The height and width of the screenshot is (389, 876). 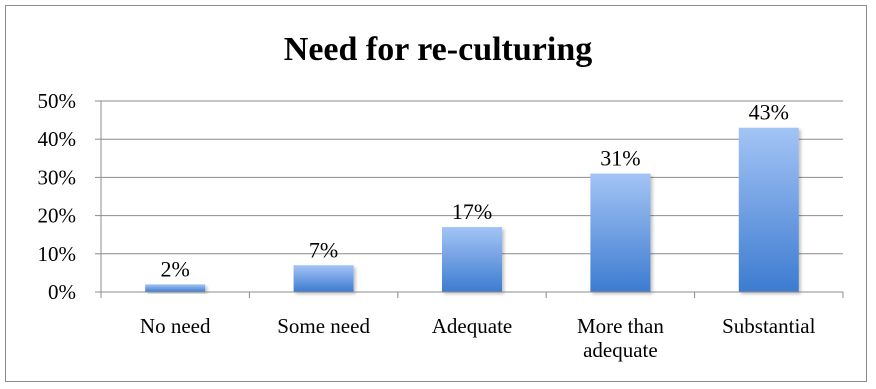 What do you see at coordinates (620, 158) in the screenshot?
I see `data-label: 31%` at bounding box center [620, 158].